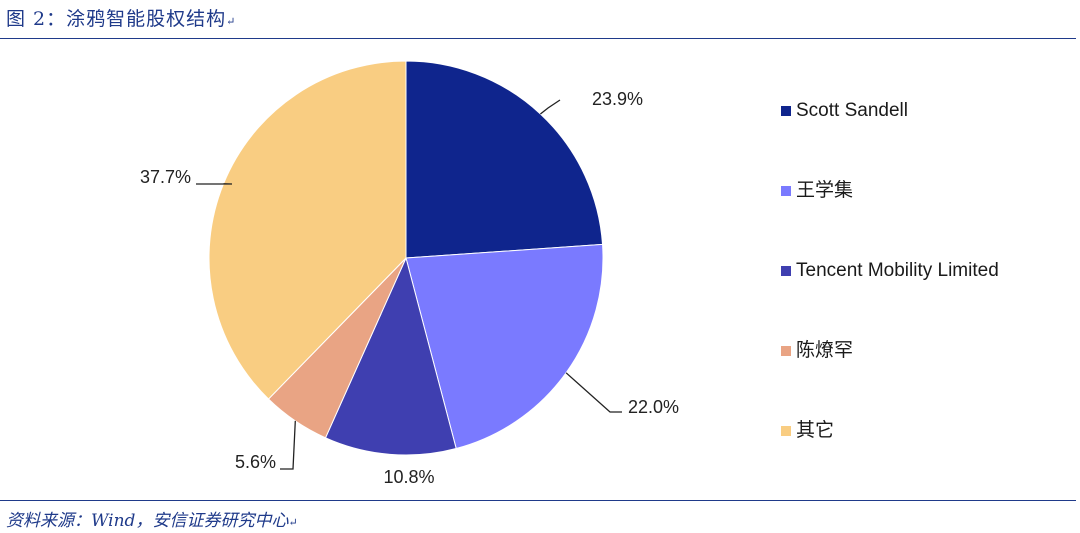  What do you see at coordinates (538, 38) in the screenshot?
I see `title-rule` at bounding box center [538, 38].